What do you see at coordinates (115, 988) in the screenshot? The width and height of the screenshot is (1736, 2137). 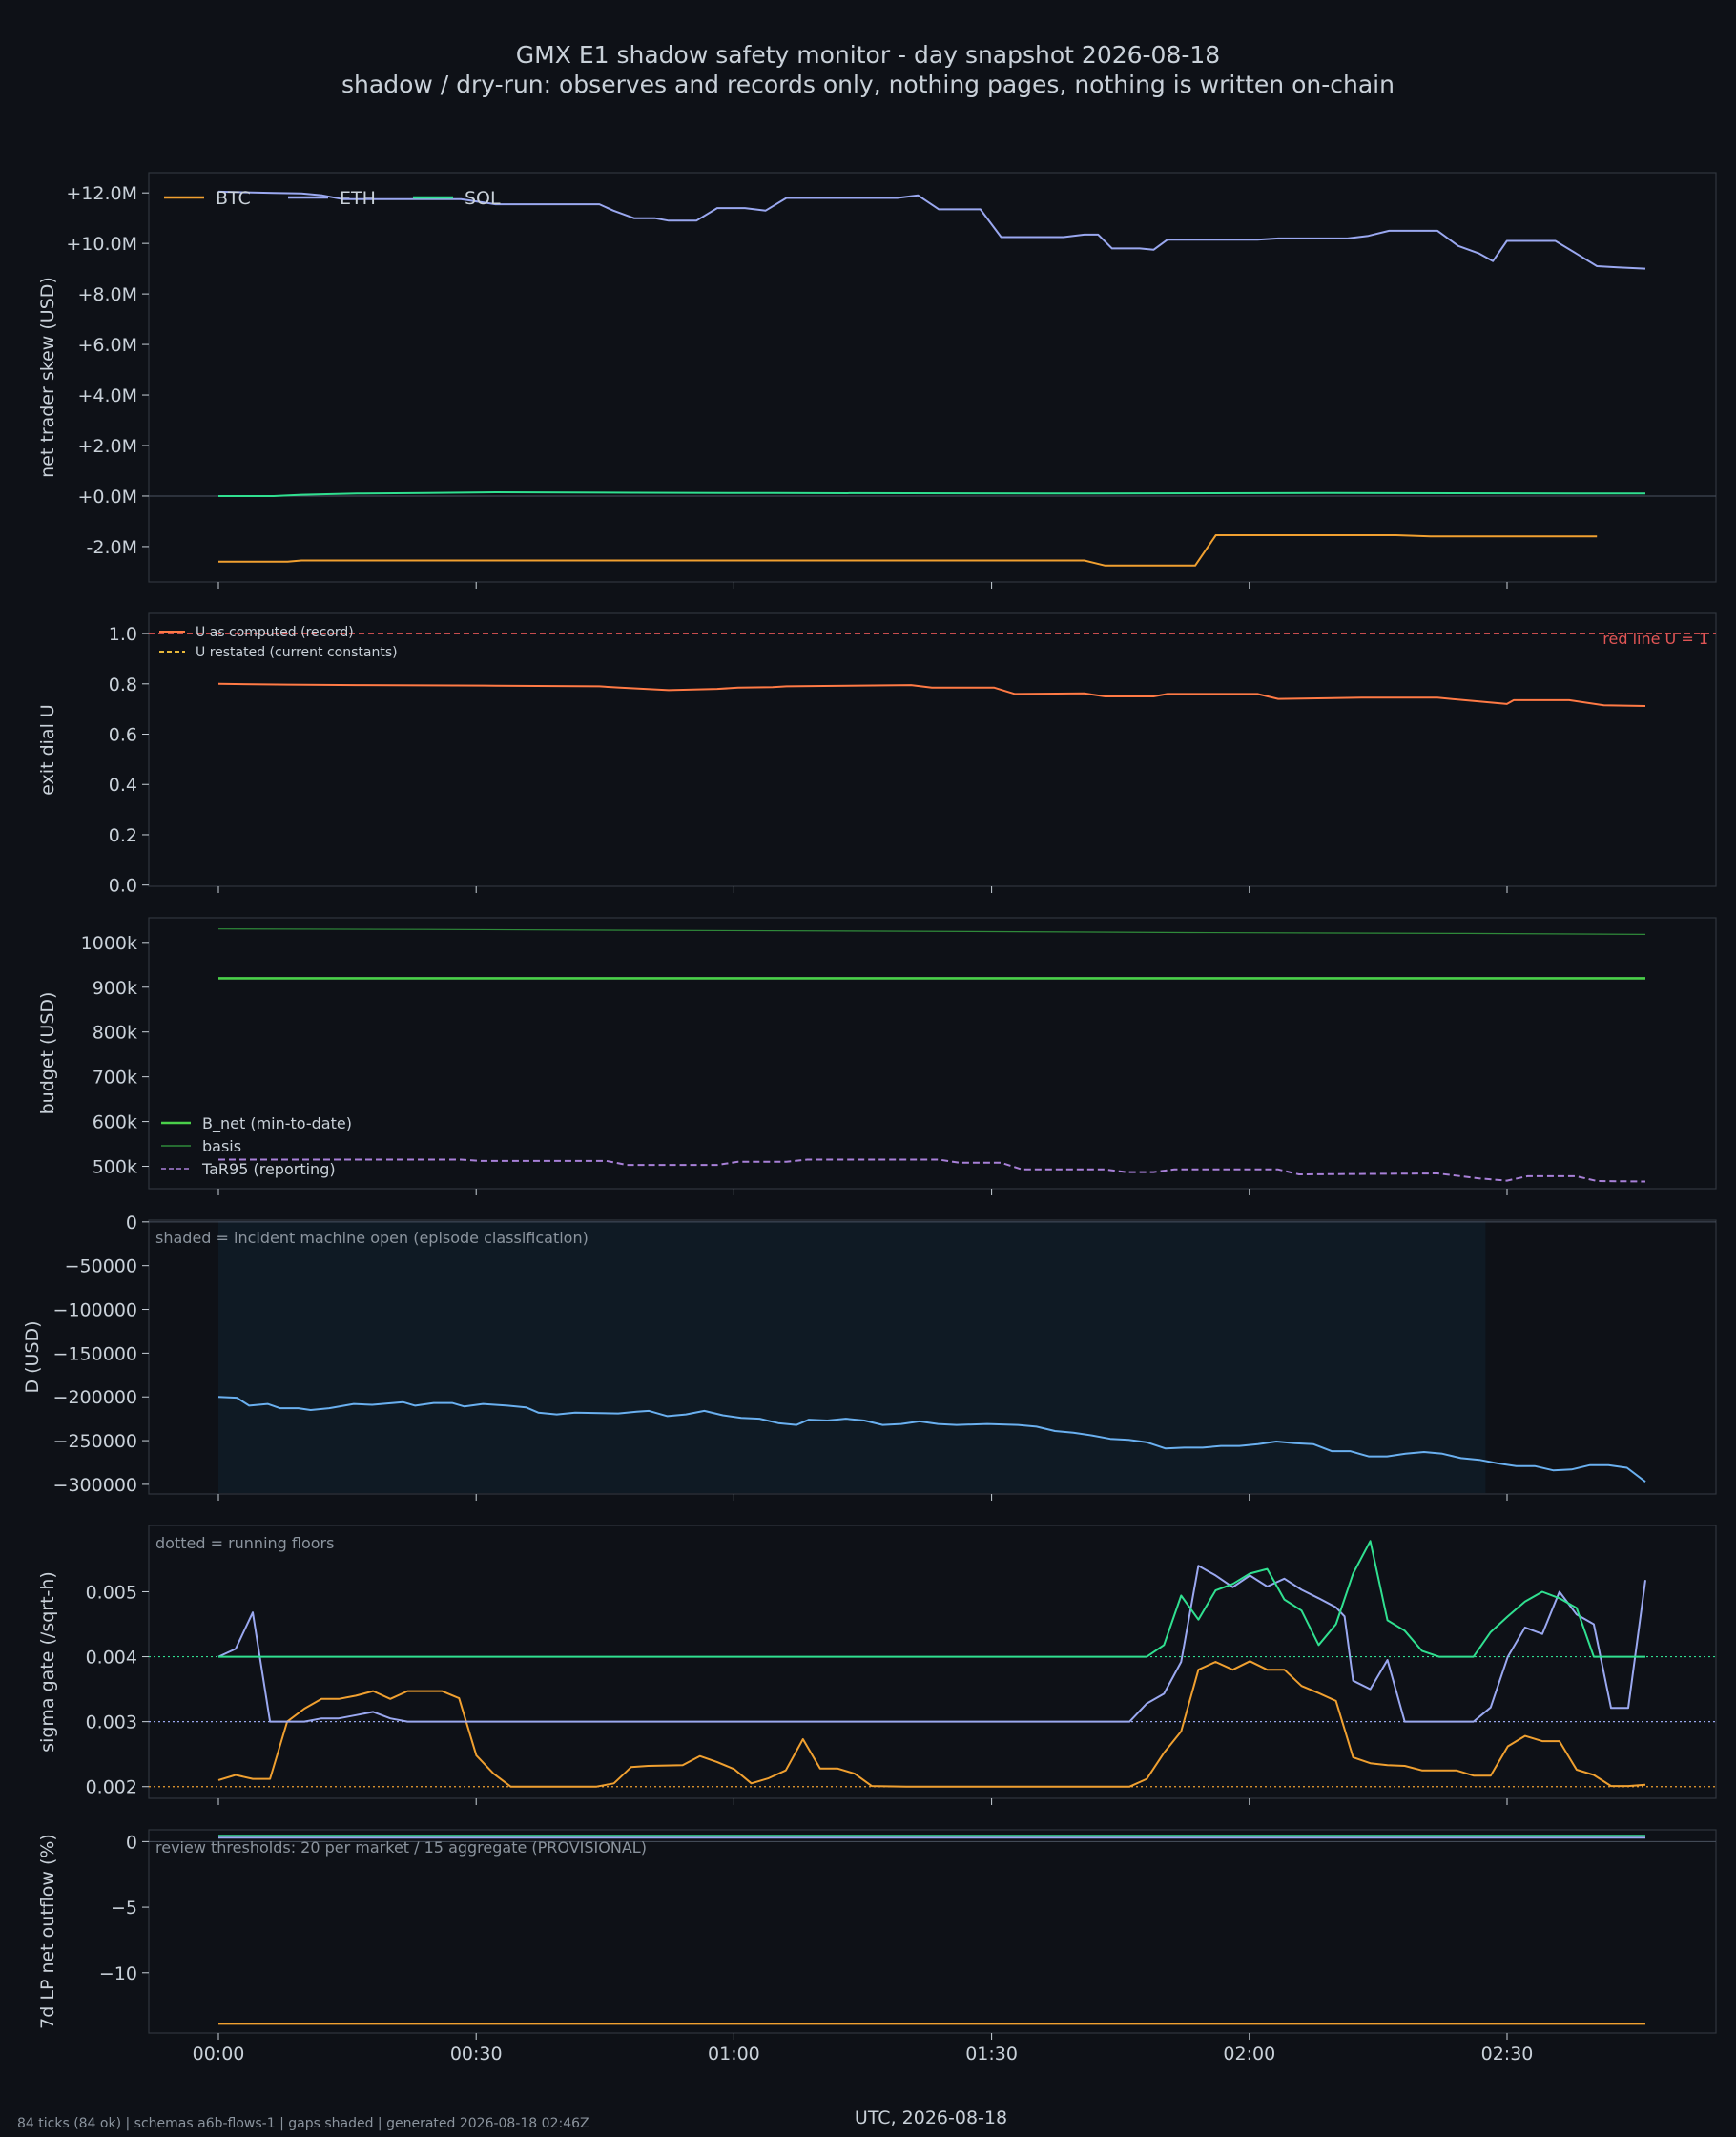 I see `y-tick-label: 900k` at bounding box center [115, 988].